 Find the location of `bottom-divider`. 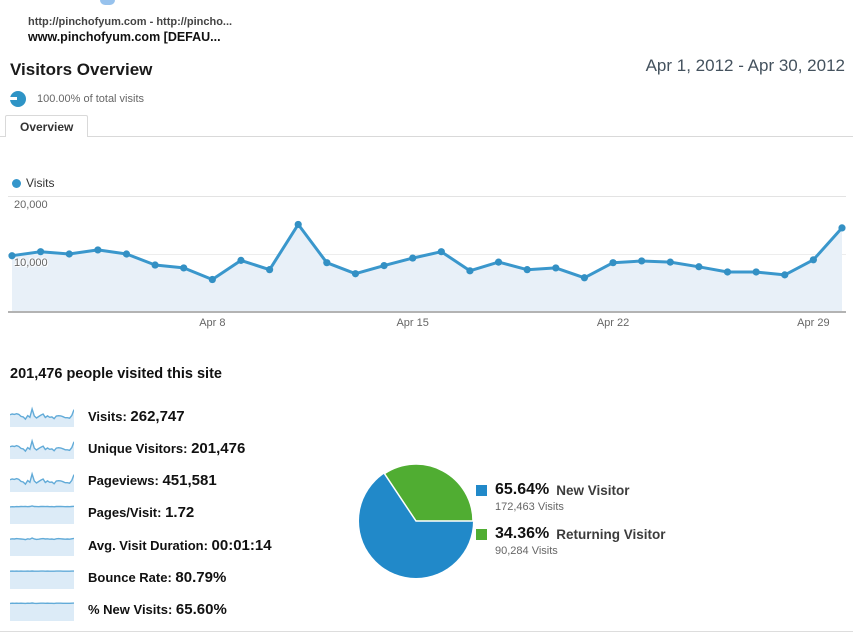

bottom-divider is located at coordinates (426, 631).